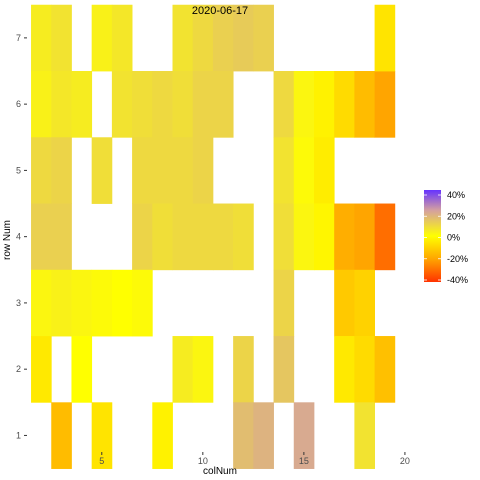 This screenshot has width=480, height=480. Describe the element at coordinates (446, 237) in the screenshot. I see `color-legend: 40% 20% 0% -20% -40%` at that location.